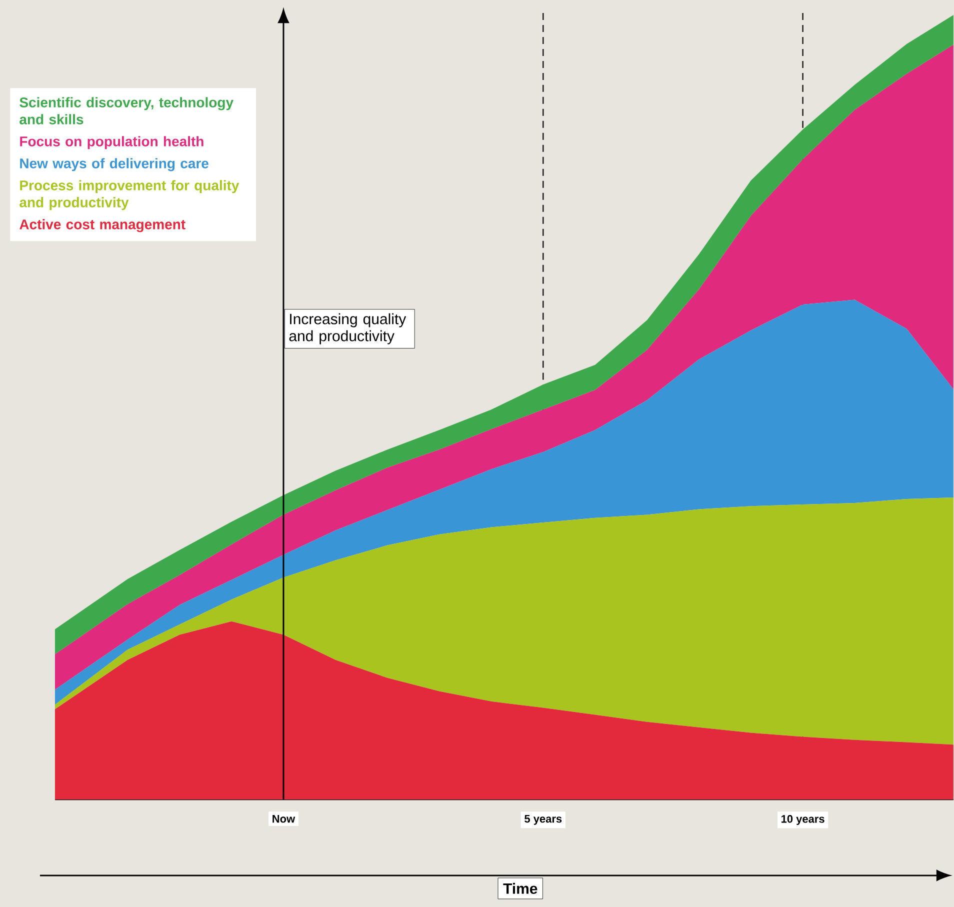  I want to click on text: Focus on population health, so click(112, 142).